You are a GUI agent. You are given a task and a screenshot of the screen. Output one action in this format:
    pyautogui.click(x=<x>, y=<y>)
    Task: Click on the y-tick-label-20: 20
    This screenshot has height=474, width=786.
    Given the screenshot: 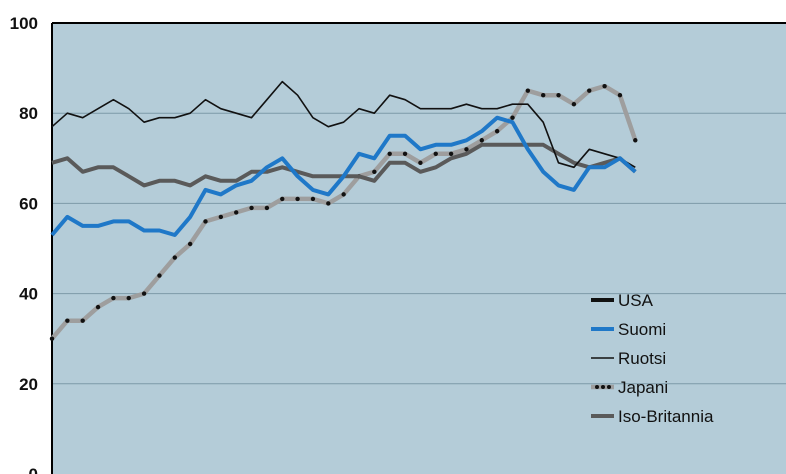 What is the action you would take?
    pyautogui.click(x=28, y=384)
    